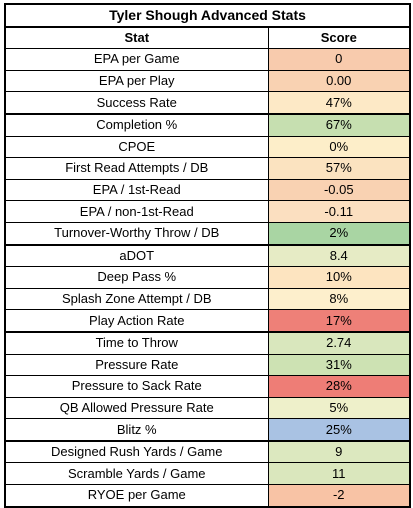  Describe the element at coordinates (339, 496) in the screenshot. I see `score-cell: -2` at that location.